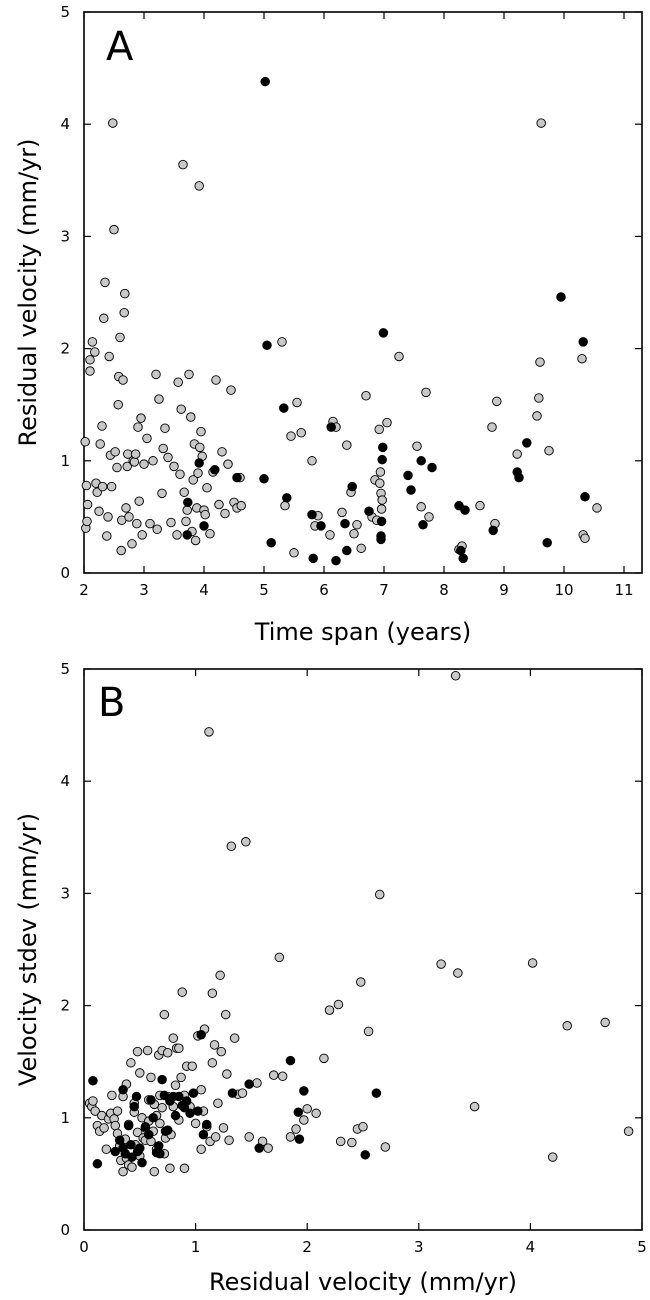  What do you see at coordinates (444, 590) in the screenshot?
I see `x-tick-label: 8` at bounding box center [444, 590].